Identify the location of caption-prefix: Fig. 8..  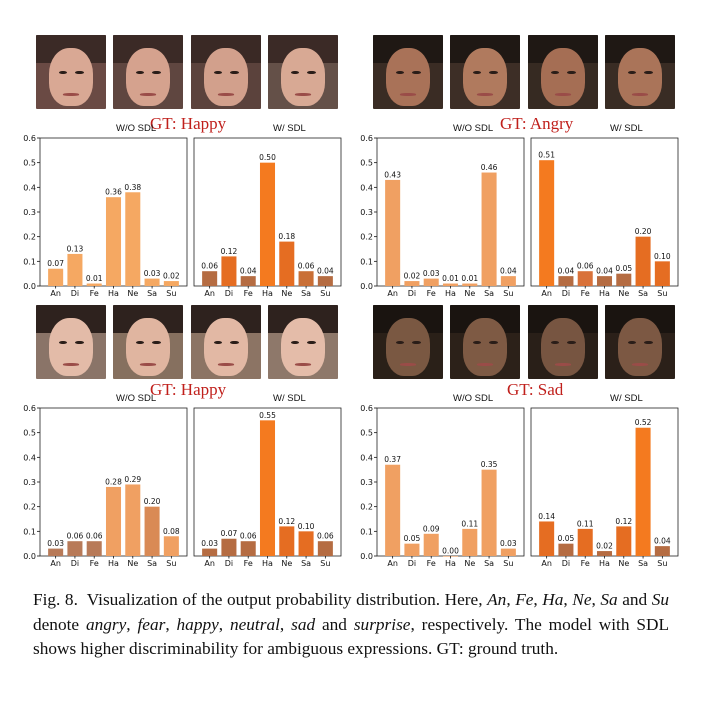
(55, 599).